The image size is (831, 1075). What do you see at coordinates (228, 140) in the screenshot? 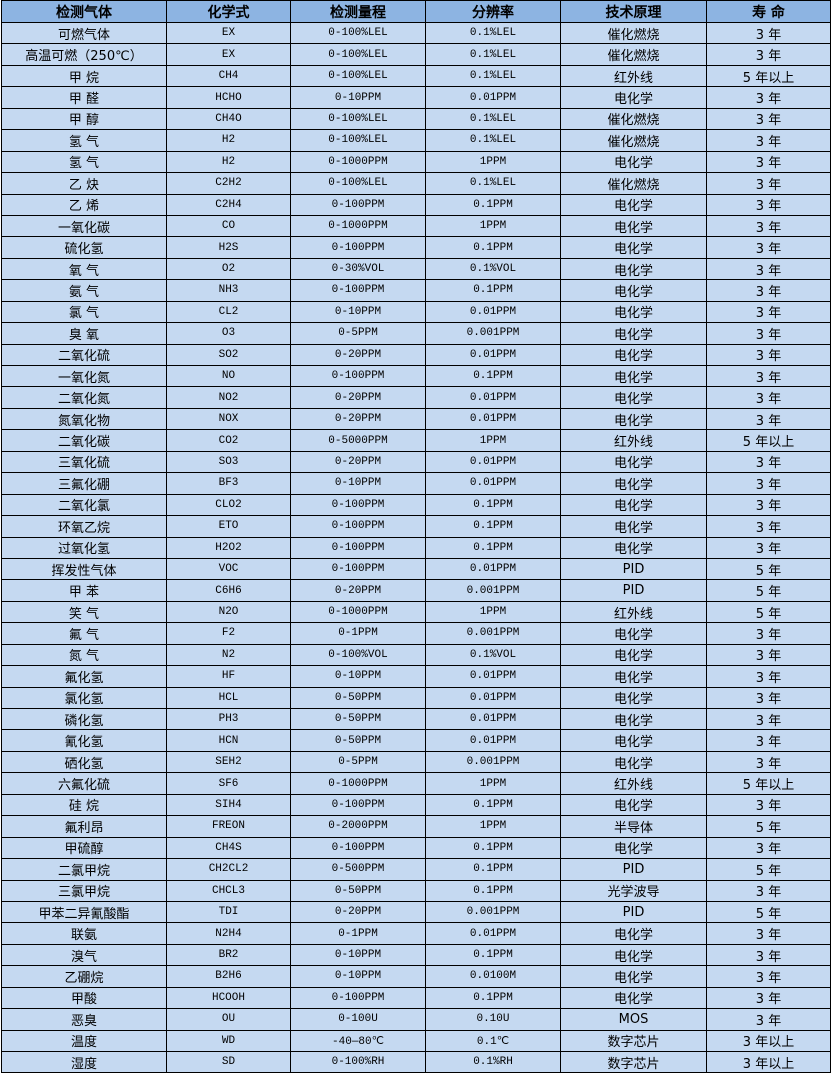
I see `formula-cell: H2` at bounding box center [228, 140].